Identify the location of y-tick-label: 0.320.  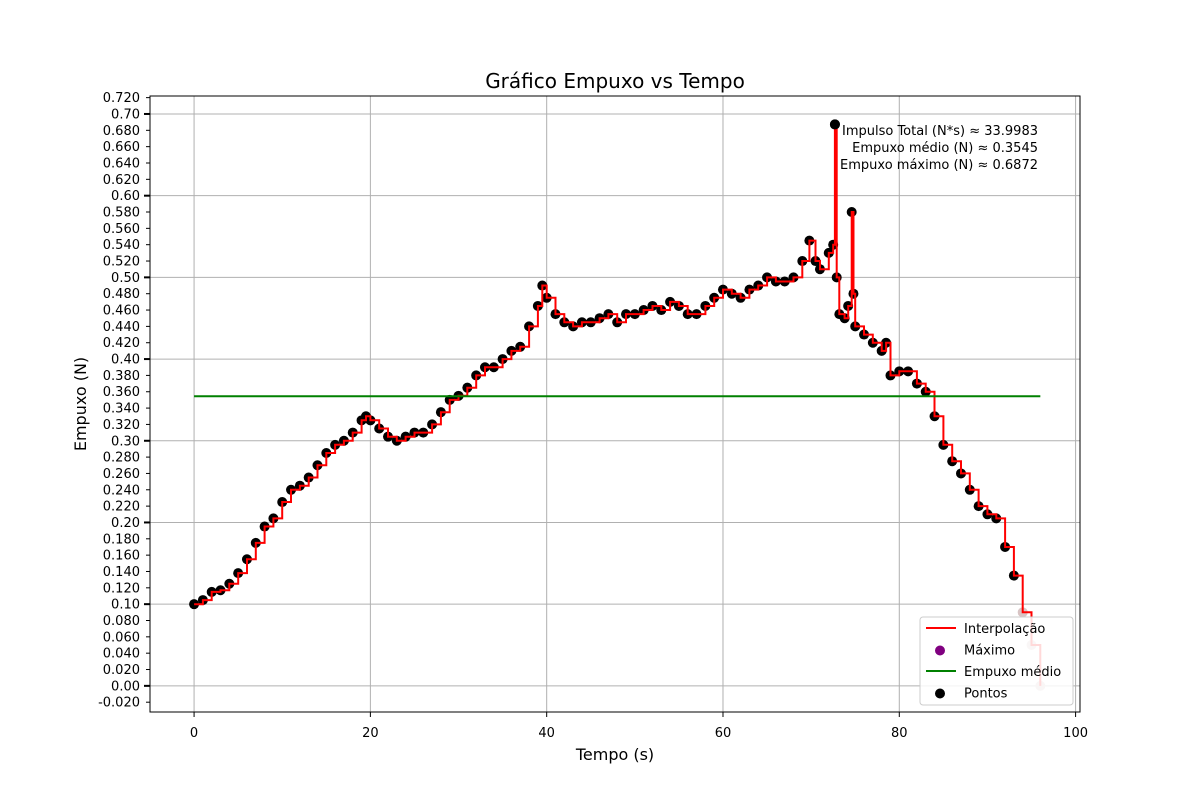
(121, 425).